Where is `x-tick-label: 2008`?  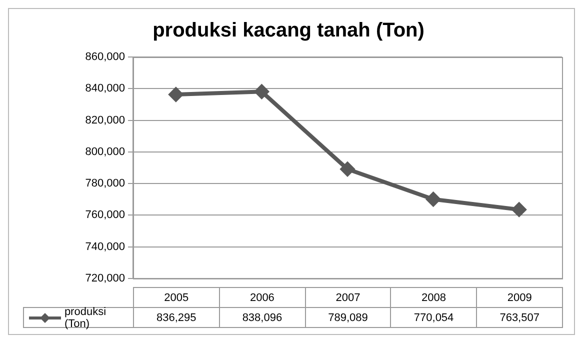 x-tick-label: 2008 is located at coordinates (434, 297).